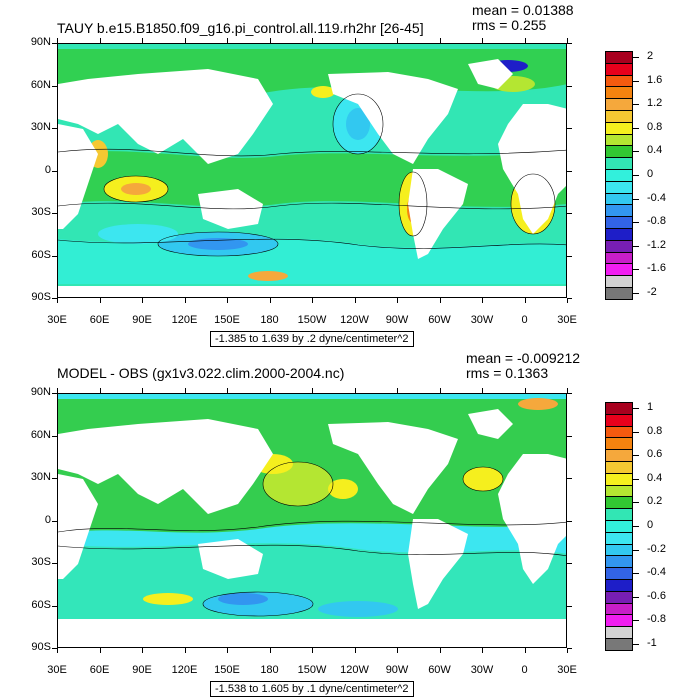 Image resolution: width=700 pixels, height=700 pixels. I want to click on colorbar-label: 0.6, so click(655, 454).